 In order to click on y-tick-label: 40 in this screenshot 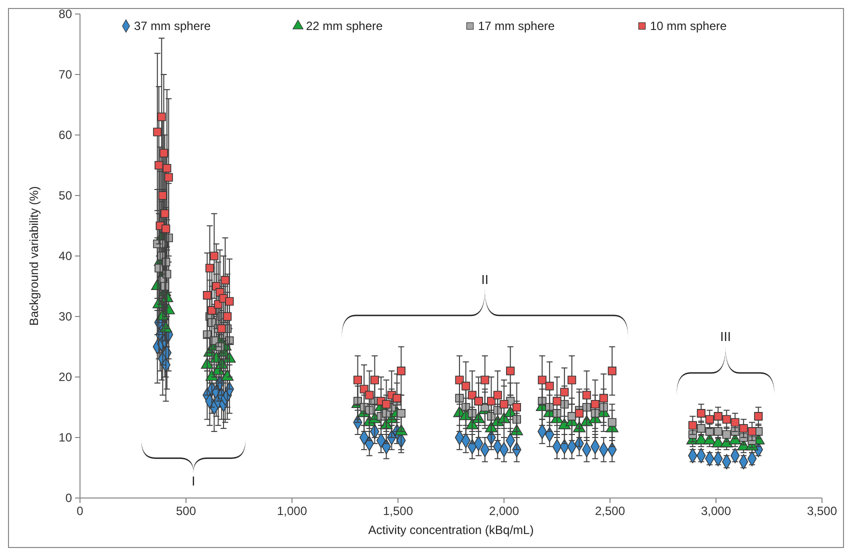, I will do `click(65, 256)`.